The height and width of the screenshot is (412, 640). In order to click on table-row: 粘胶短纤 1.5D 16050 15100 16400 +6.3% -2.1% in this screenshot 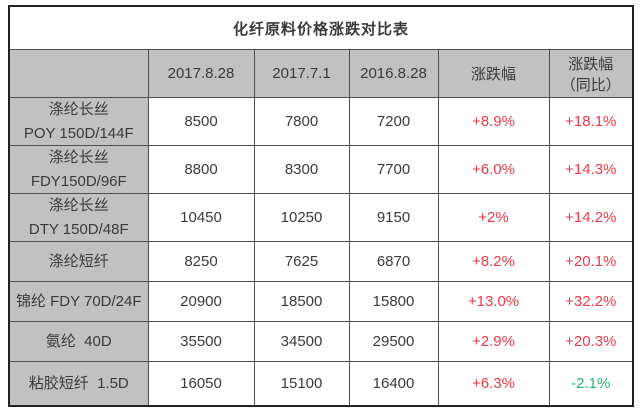, I will do `click(321, 383)`.